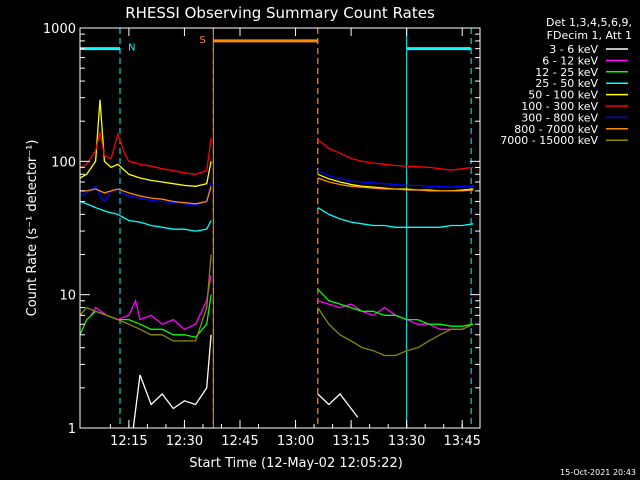  Describe the element at coordinates (239, 441) in the screenshot. I see `x-tick-label-2: 12:45` at that location.